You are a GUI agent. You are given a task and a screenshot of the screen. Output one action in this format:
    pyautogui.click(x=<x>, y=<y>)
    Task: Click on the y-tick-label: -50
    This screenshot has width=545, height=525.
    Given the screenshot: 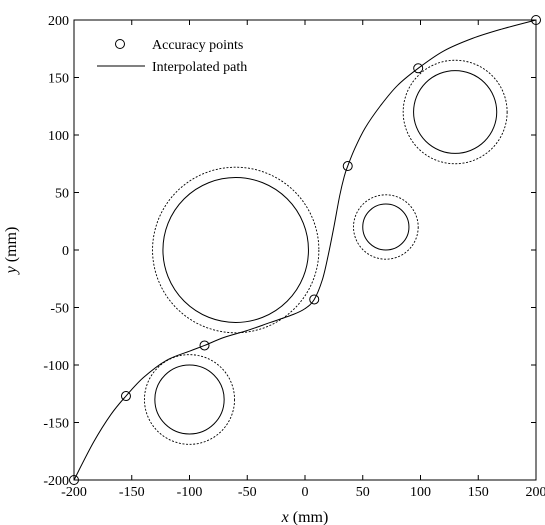 What is the action you would take?
    pyautogui.click(x=59, y=309)
    